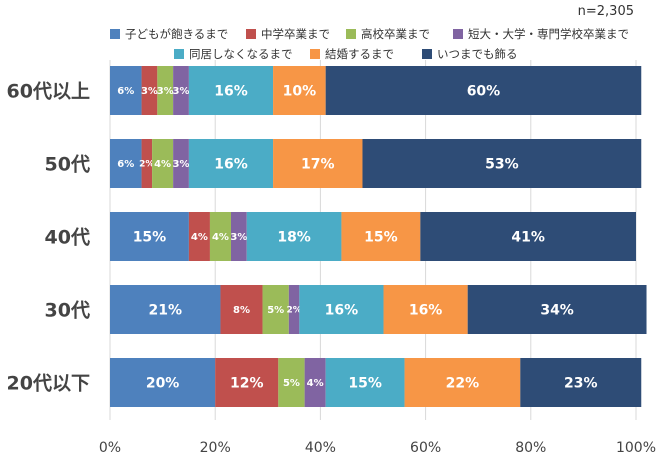  What do you see at coordinates (425, 448) in the screenshot?
I see `x-tick-label: 60%` at bounding box center [425, 448].